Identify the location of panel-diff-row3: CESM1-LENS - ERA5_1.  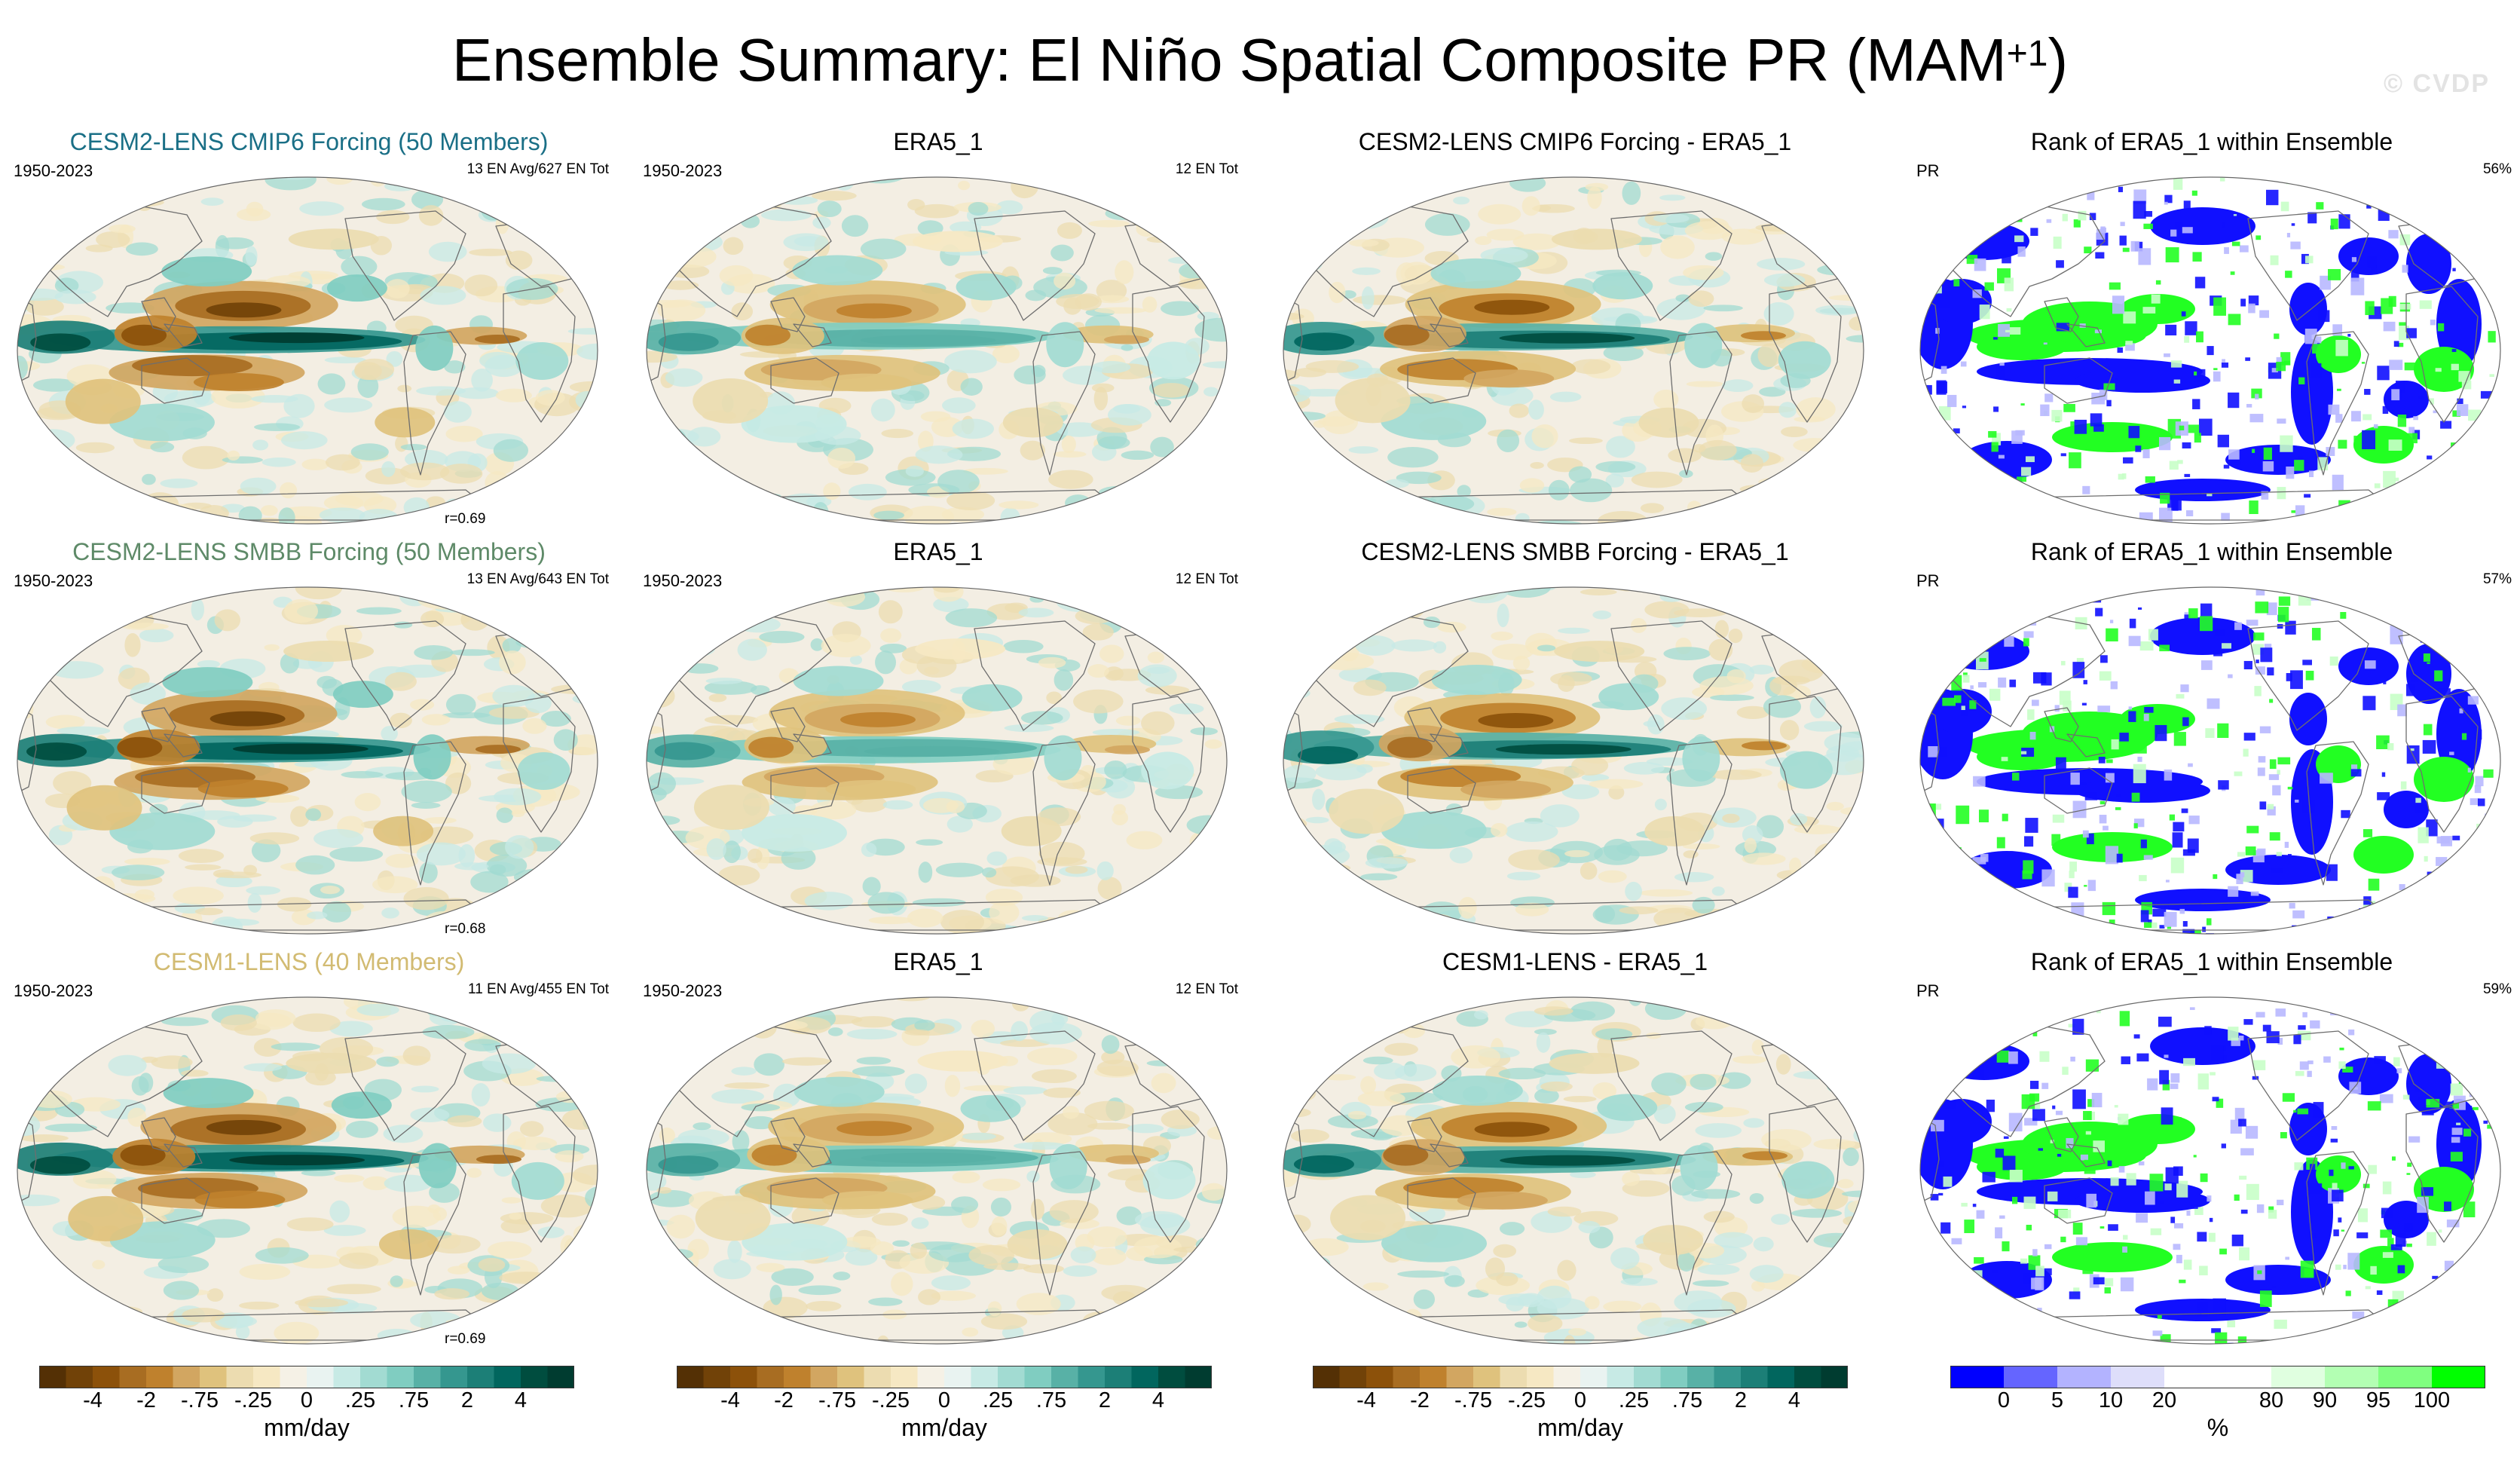
(1575, 1151).